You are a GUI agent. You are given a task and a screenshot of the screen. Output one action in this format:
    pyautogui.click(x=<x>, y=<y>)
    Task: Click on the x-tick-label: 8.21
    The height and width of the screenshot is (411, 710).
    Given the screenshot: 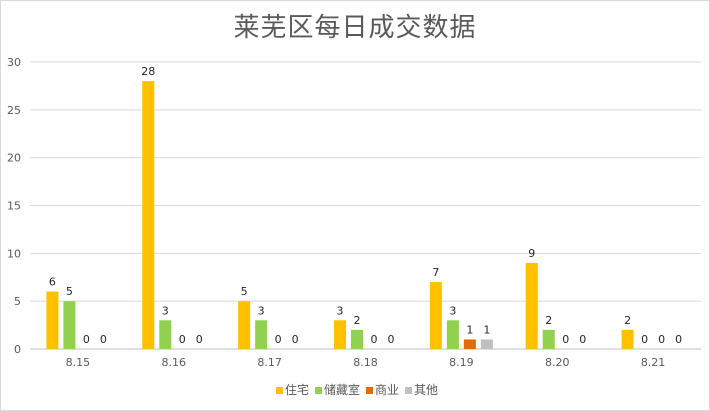 What is the action you would take?
    pyautogui.click(x=653, y=362)
    